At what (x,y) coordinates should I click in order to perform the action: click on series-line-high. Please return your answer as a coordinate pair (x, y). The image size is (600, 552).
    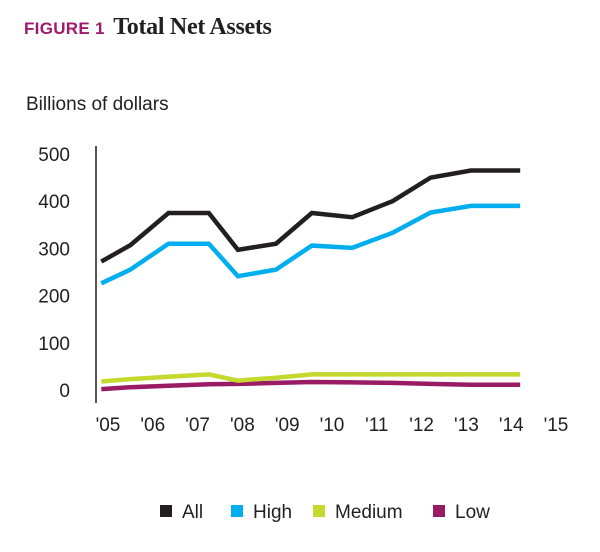
    Looking at the image, I should click on (310, 244).